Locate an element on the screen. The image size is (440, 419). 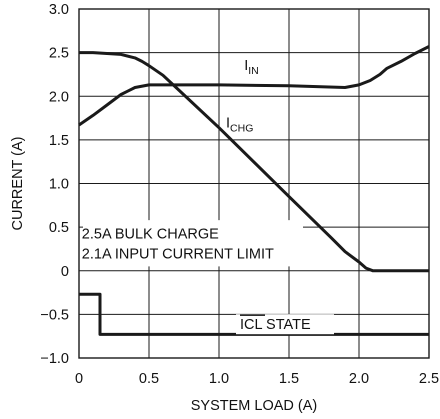
y-axis-label: CURRENT (A) is located at coordinates (18, 184).